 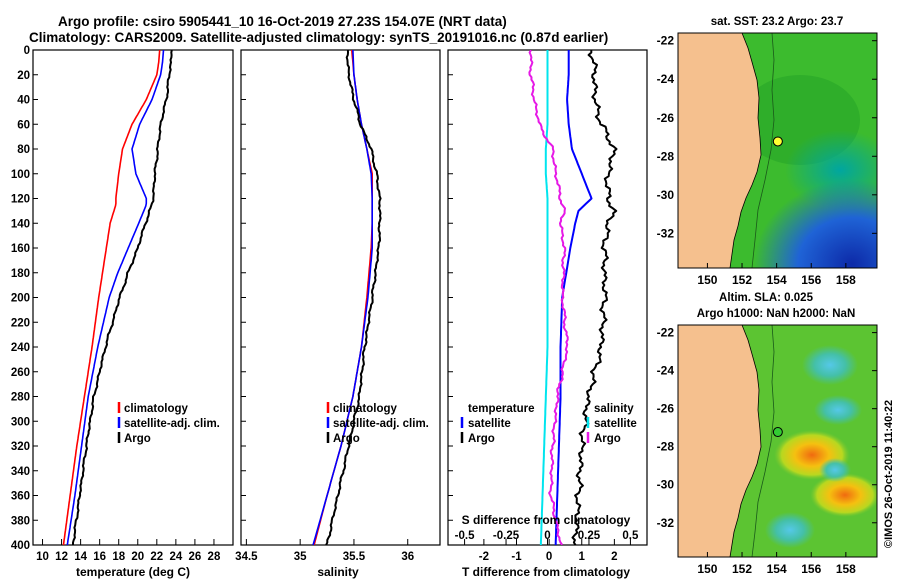 What do you see at coordinates (614, 409) in the screenshot?
I see `legend-salinity-heading: salinity` at bounding box center [614, 409].